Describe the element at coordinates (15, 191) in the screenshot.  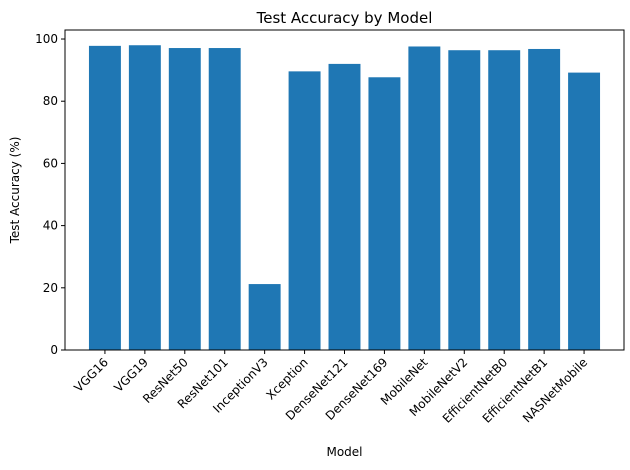
I see `y-axis-label: Test Accuracy (%)` at that location.